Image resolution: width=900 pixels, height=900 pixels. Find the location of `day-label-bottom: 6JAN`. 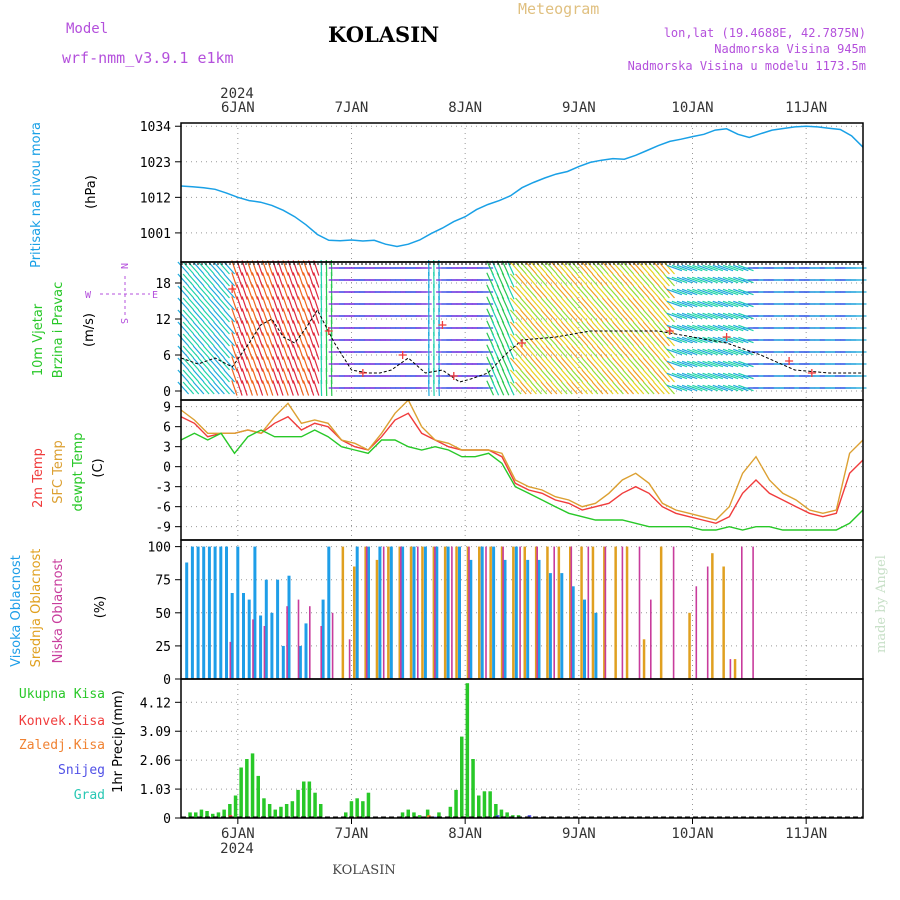

day-label-bottom: 6JAN is located at coordinates (238, 834).